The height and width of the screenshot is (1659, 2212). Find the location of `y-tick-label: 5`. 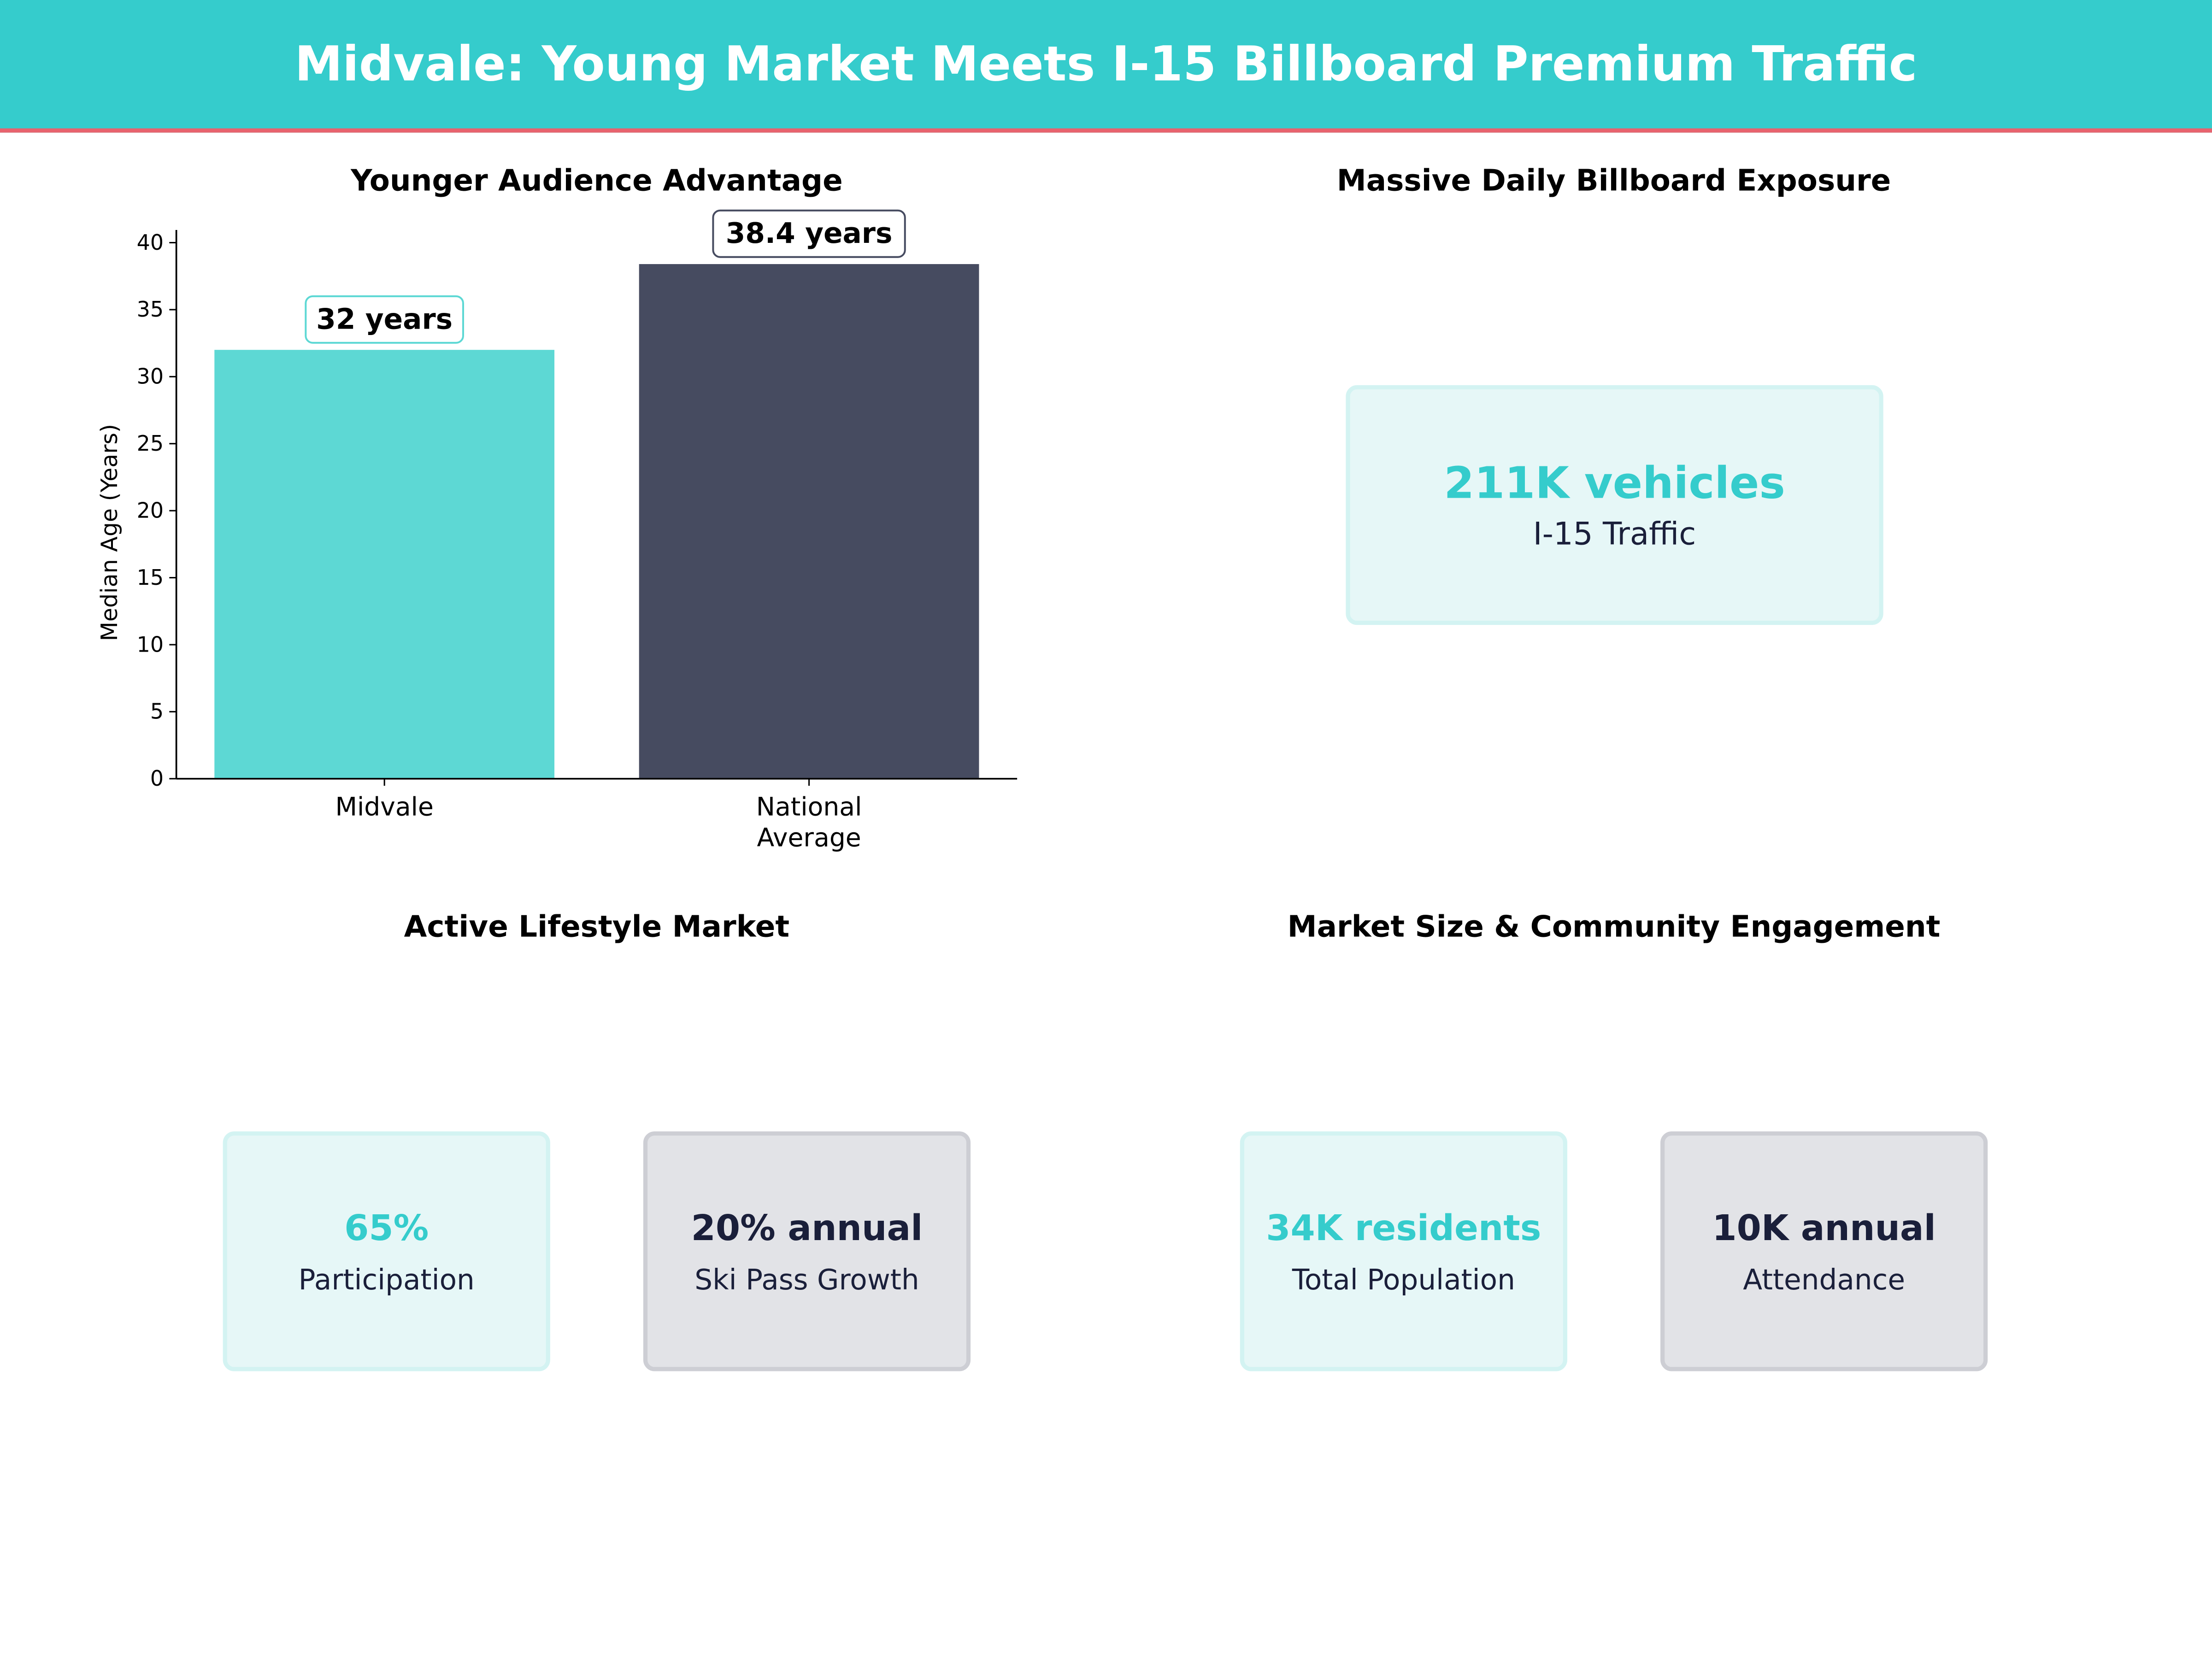

y-tick-label: 5 is located at coordinates (157, 711).